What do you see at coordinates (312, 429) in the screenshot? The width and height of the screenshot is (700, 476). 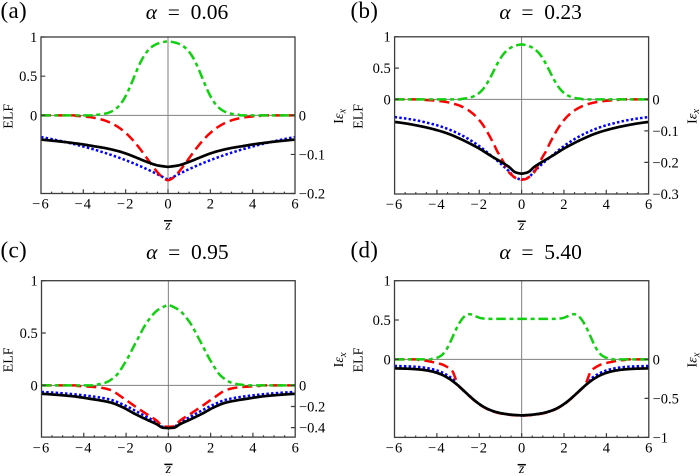 I see `svg-text: −0.4` at bounding box center [312, 429].